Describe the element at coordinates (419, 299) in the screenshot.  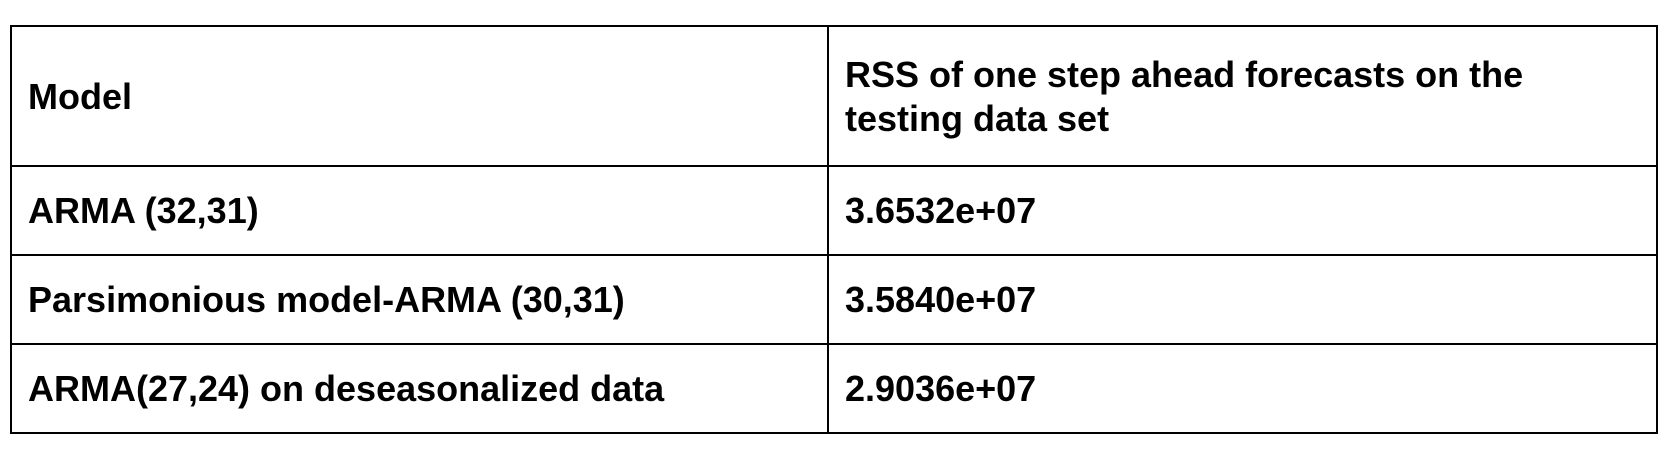
I see `cell-model: Parsimonious model-ARMA (30,31)` at that location.